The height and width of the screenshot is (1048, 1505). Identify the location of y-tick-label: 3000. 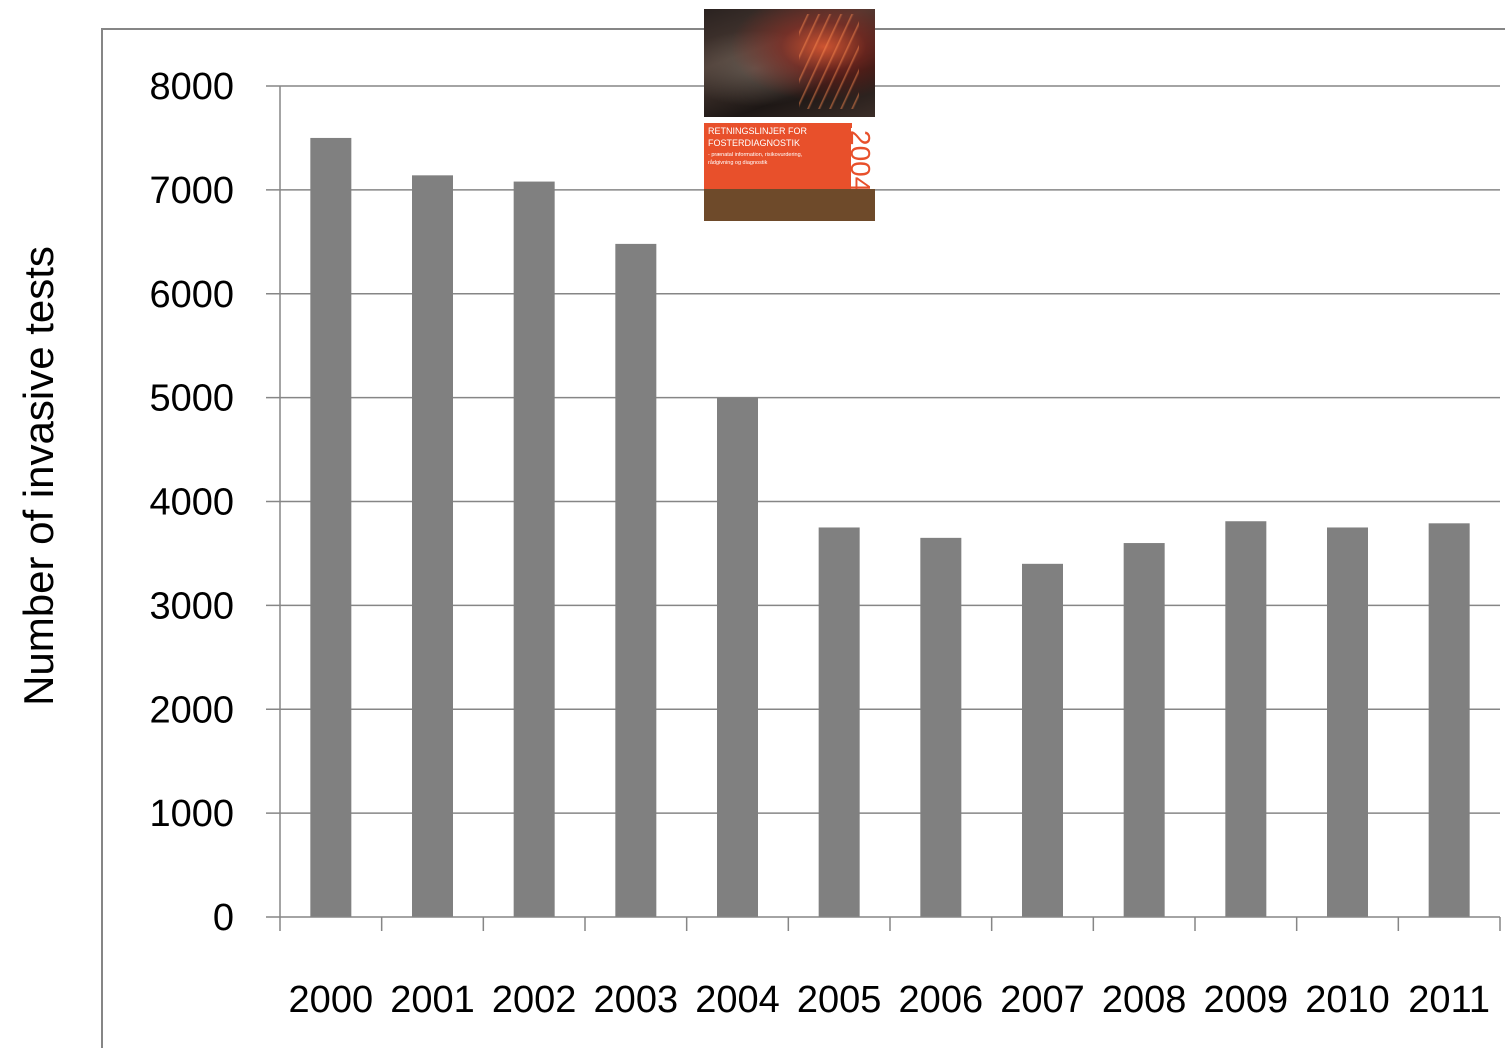
(191, 606).